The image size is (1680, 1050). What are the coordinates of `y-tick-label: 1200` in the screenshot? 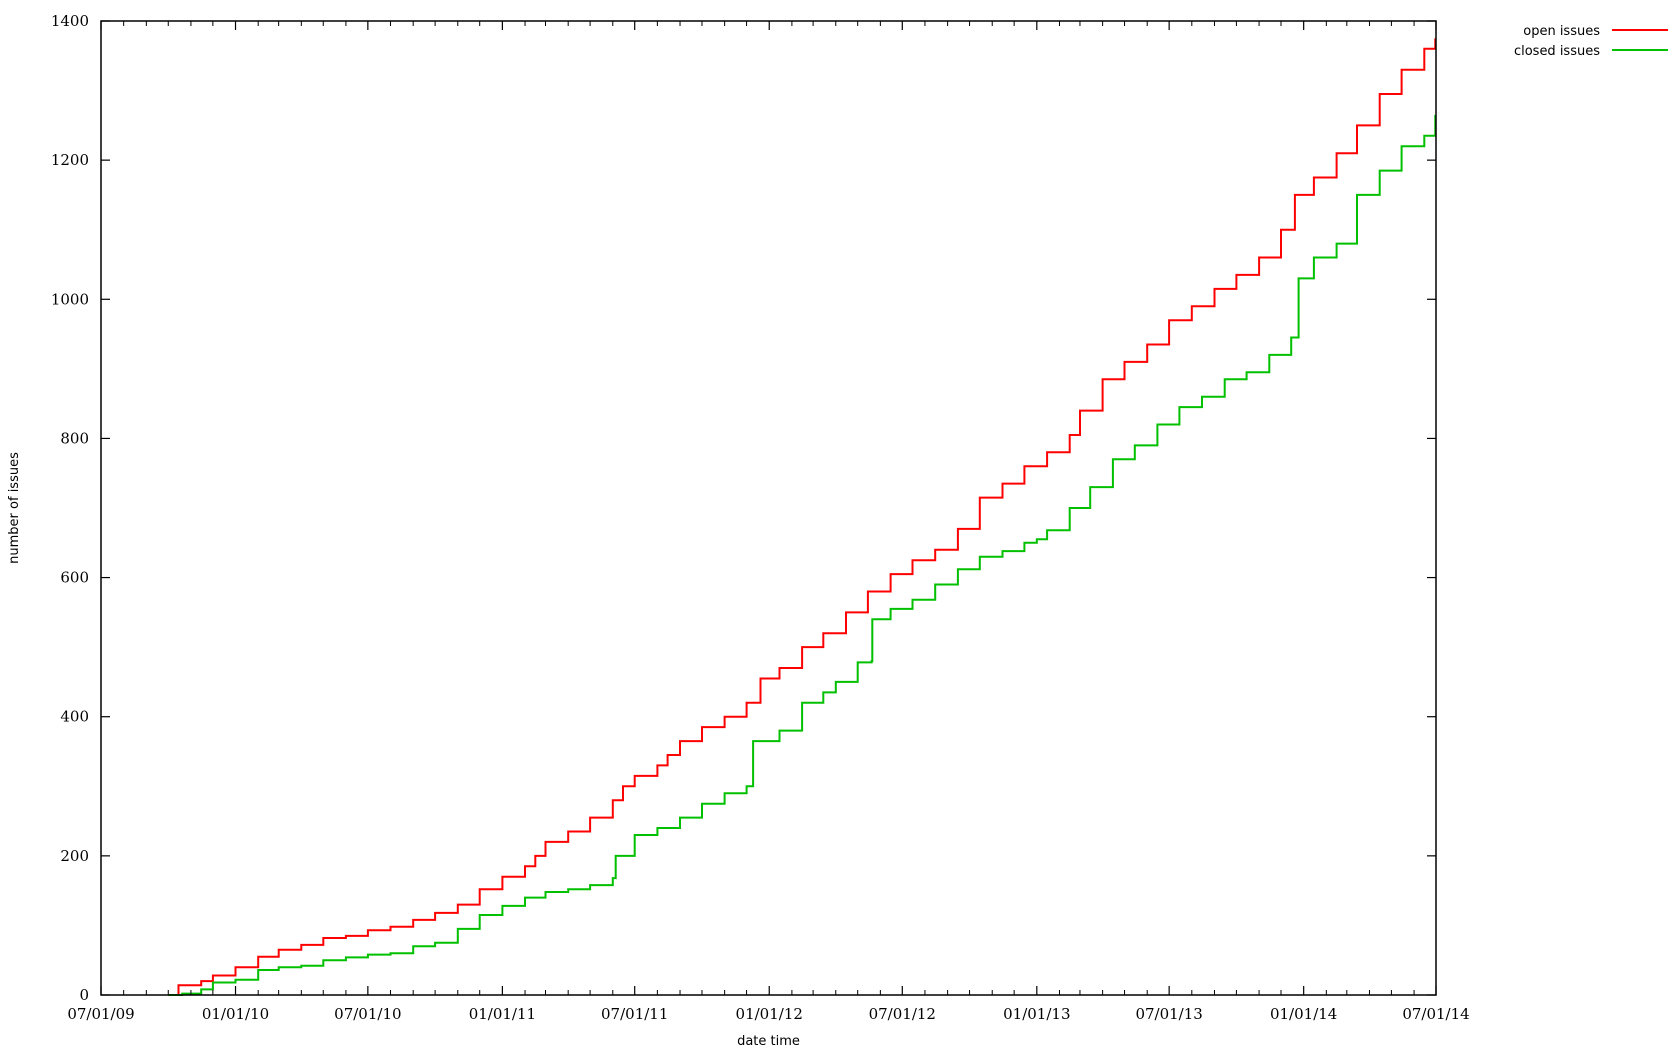 It's located at (70, 160).